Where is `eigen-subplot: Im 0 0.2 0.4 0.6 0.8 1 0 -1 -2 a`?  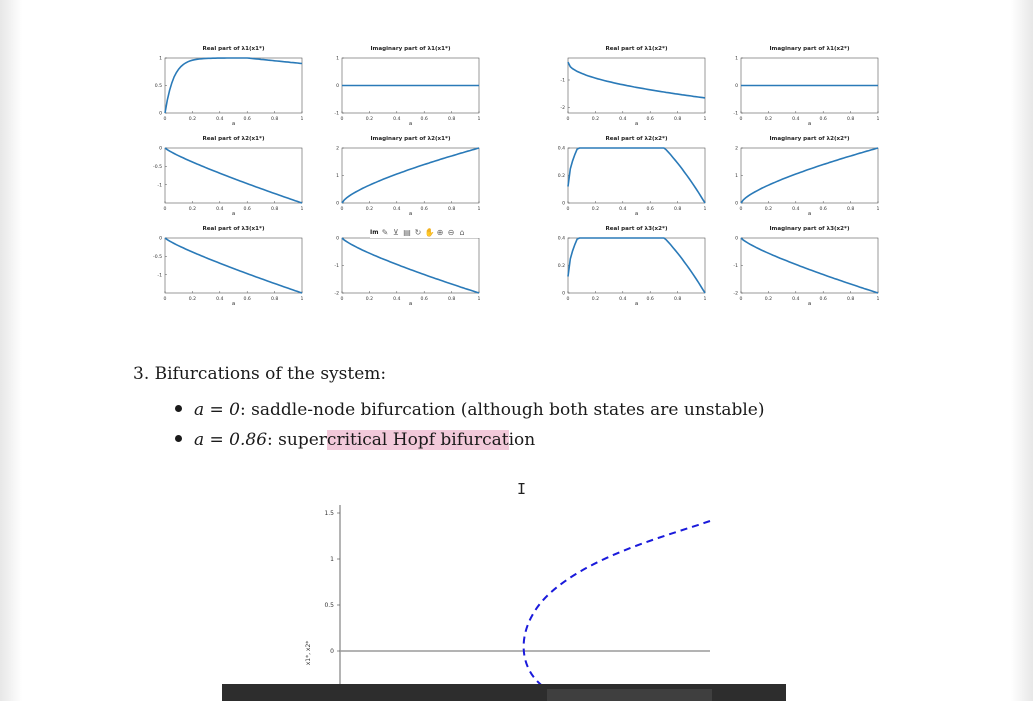
eigen-subplot: Im 0 0.2 0.4 0.6 0.8 1 0 -1 -2 a is located at coordinates (401, 266).